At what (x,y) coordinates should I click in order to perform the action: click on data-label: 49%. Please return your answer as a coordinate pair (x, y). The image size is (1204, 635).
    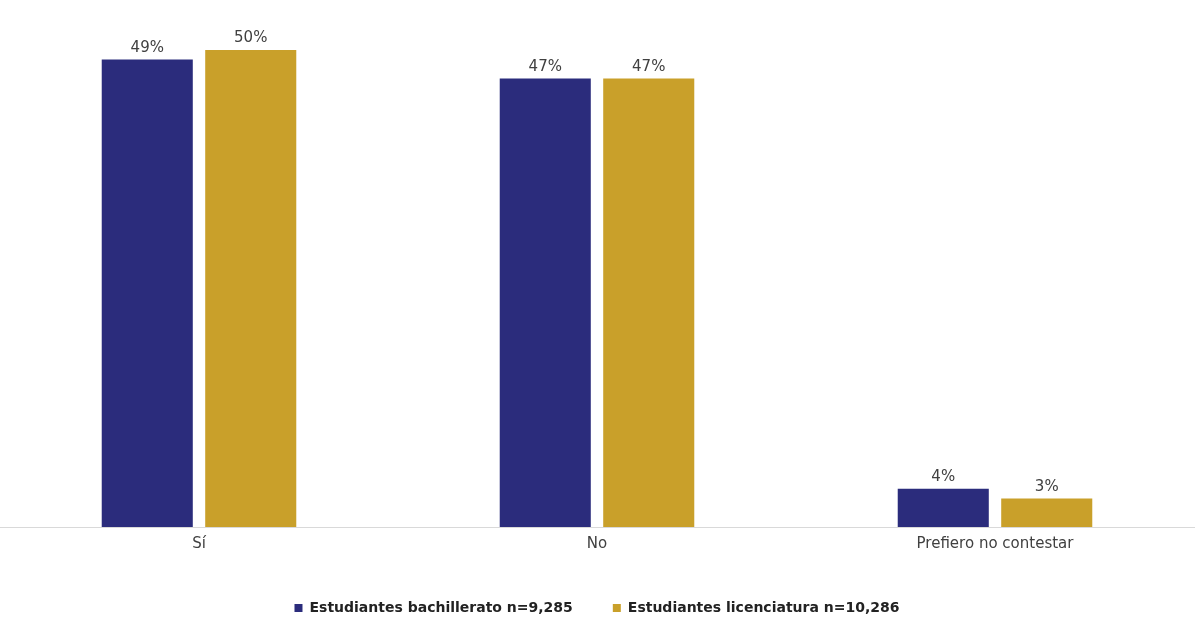
    Looking at the image, I should click on (147, 46).